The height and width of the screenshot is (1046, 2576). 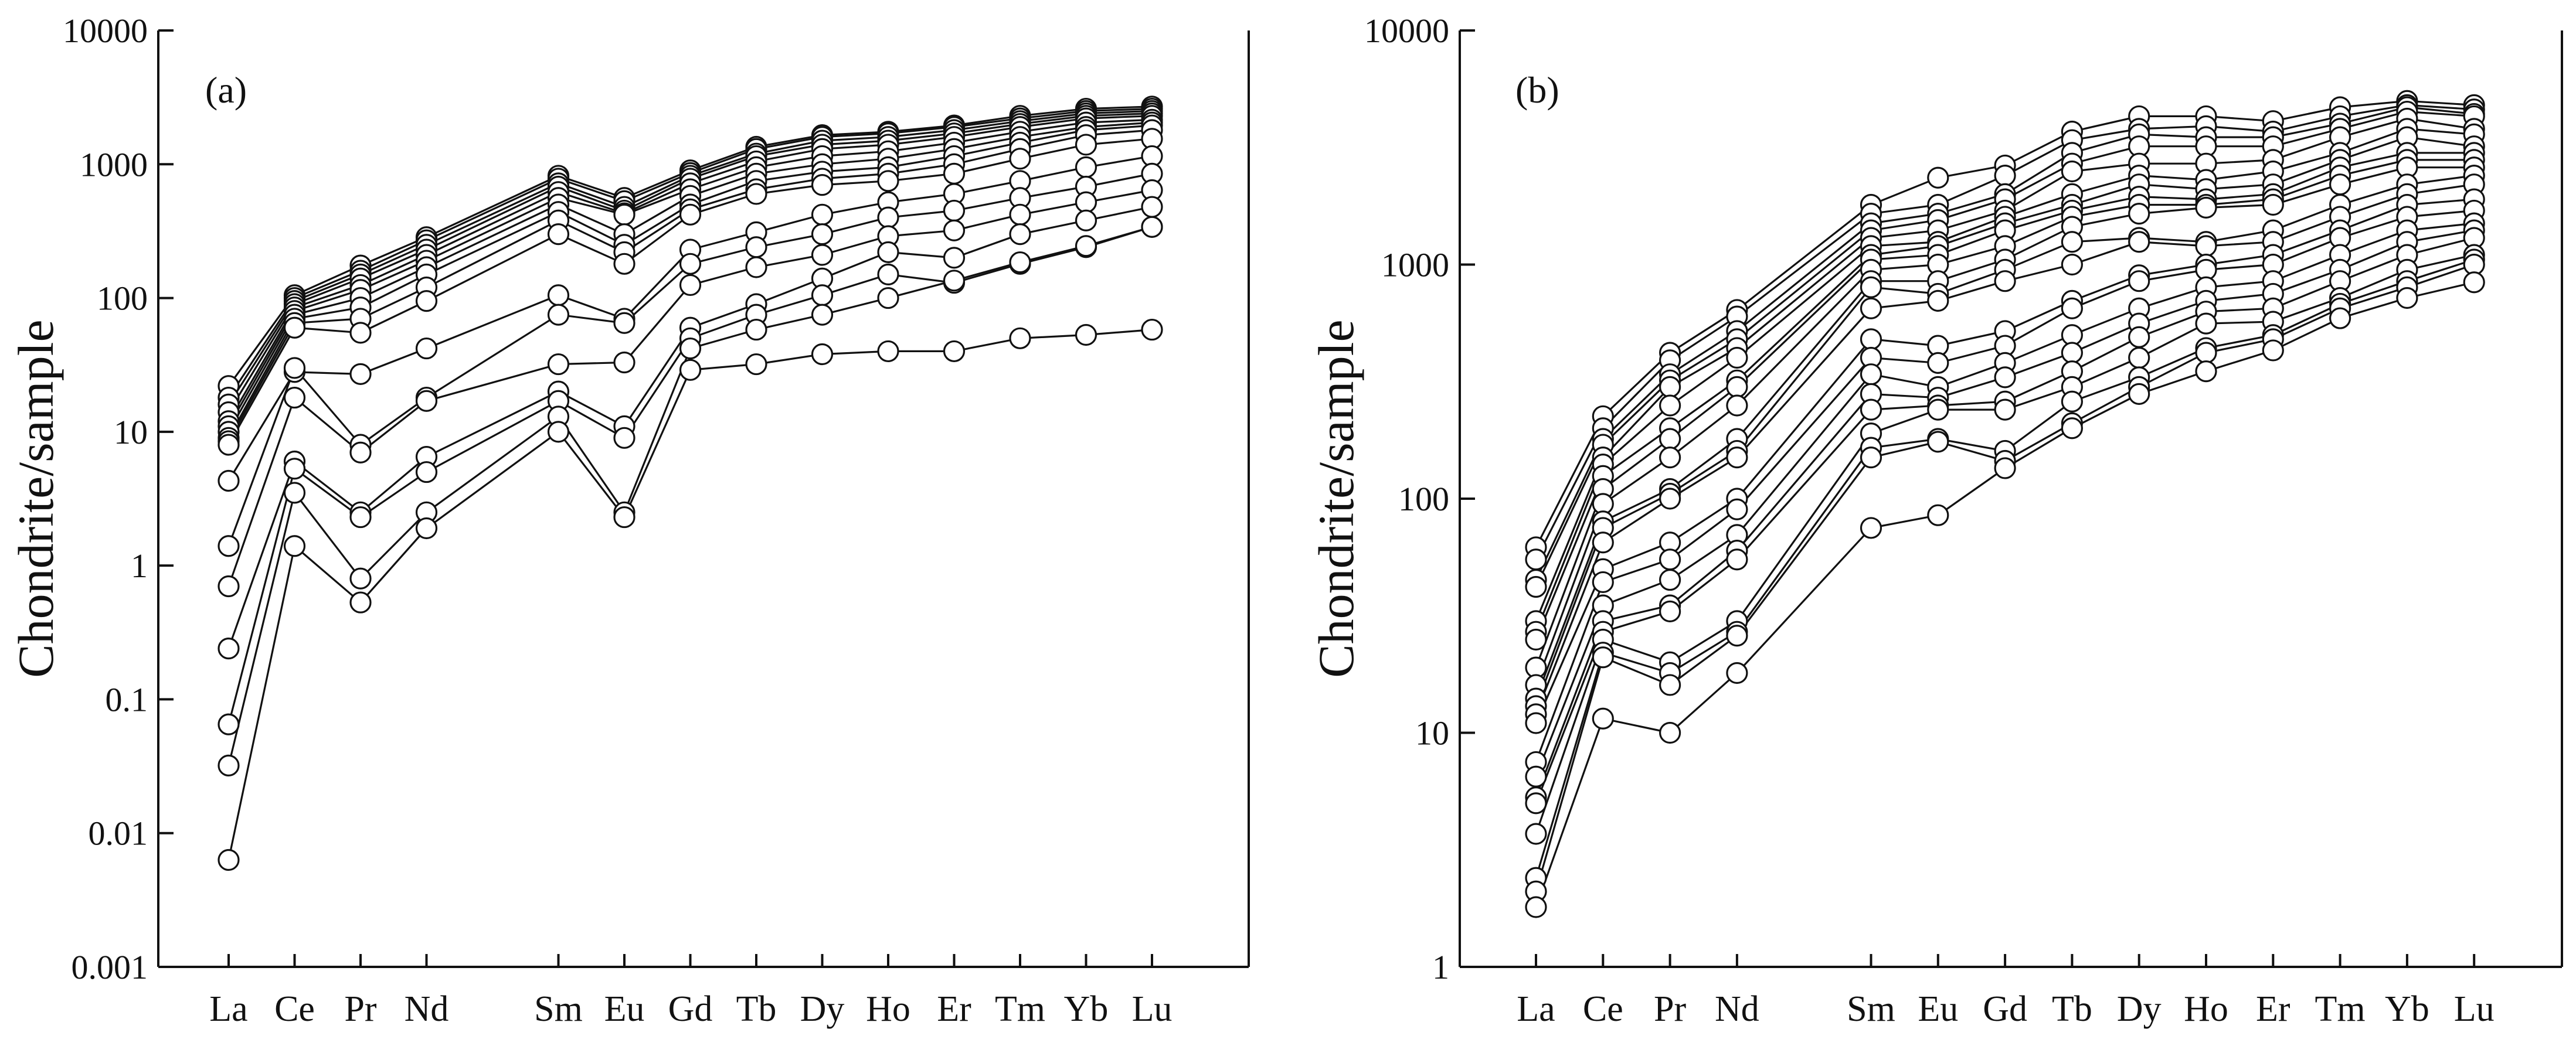 I want to click on data-point-a14-Ho, so click(x=888, y=252).